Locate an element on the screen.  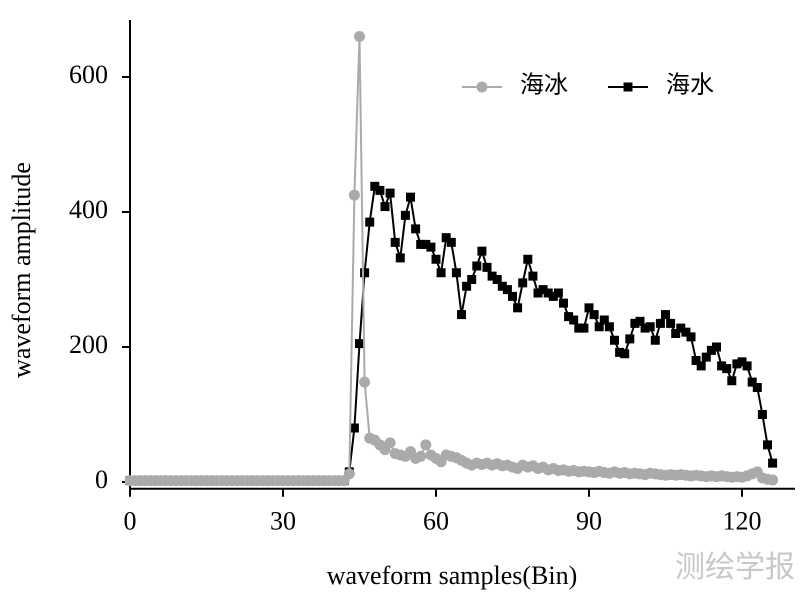
x-tick-label: 60 is located at coordinates (436, 521).